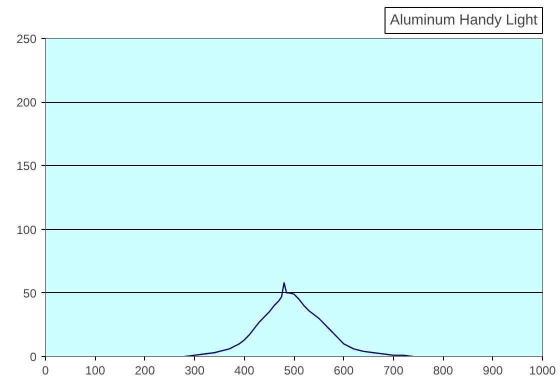 The image size is (560, 384). I want to click on y-tick-label: 0, so click(33, 357).